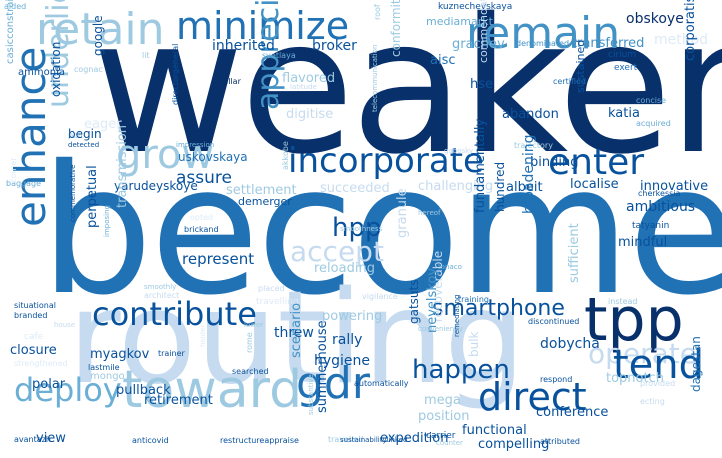  I want to click on word-small: nevelskoy, so click(432, 300).